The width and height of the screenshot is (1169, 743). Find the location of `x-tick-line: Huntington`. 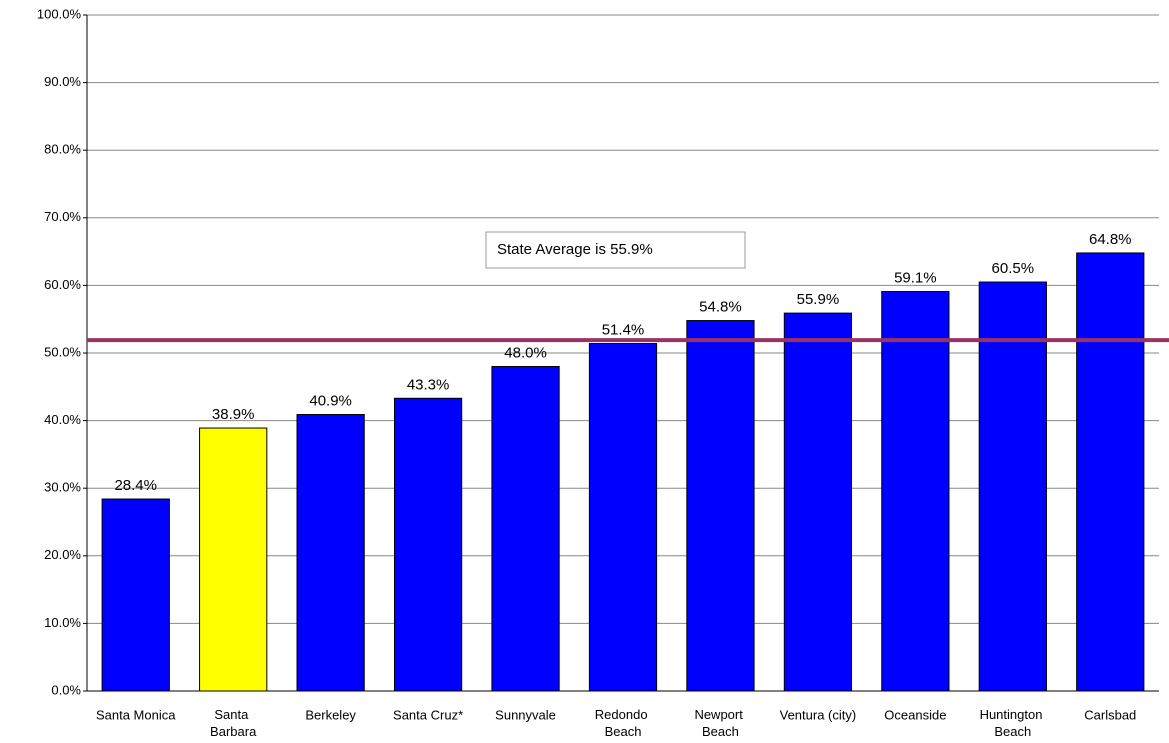

x-tick-line: Huntington is located at coordinates (1013, 714).